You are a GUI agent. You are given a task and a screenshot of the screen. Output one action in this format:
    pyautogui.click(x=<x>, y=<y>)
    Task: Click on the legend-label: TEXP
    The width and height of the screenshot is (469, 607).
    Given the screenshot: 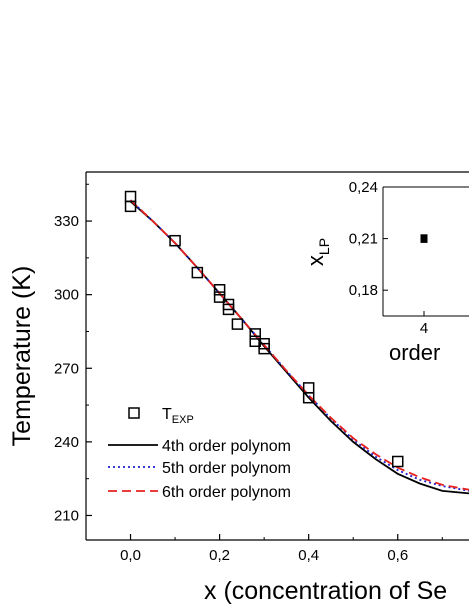 What is the action you would take?
    pyautogui.click(x=178, y=416)
    